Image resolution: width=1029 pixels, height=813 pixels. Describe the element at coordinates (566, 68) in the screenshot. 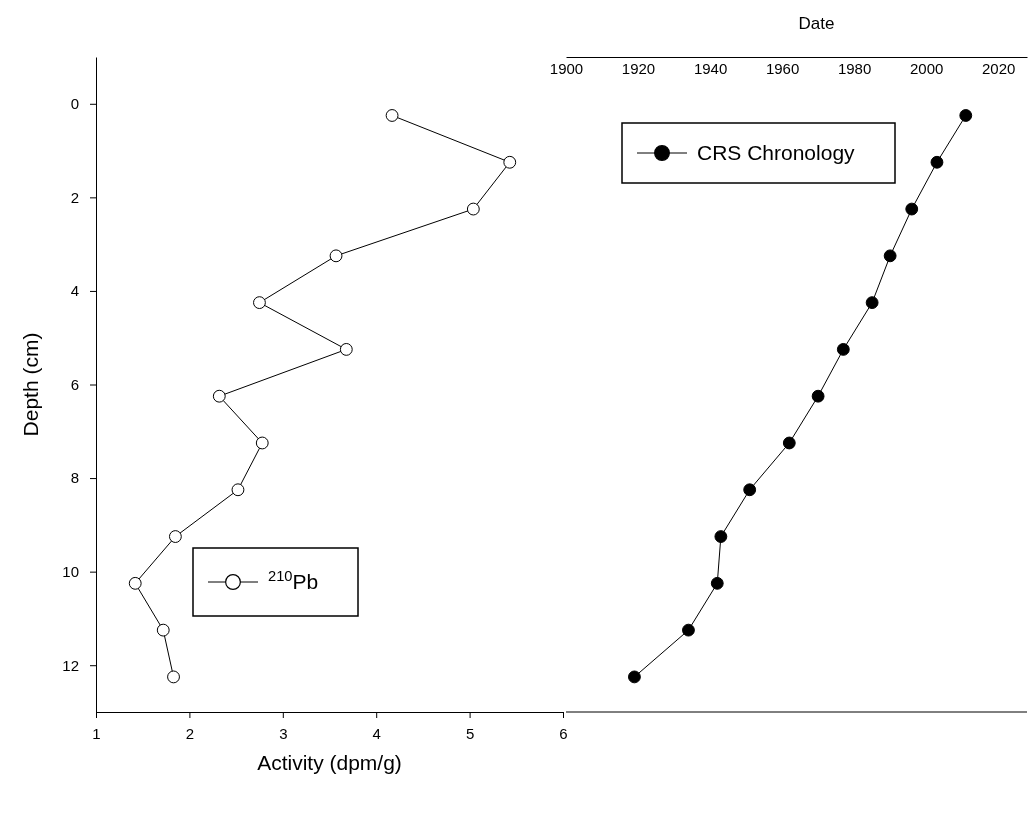

I see `x-tick-label: 1900` at that location.